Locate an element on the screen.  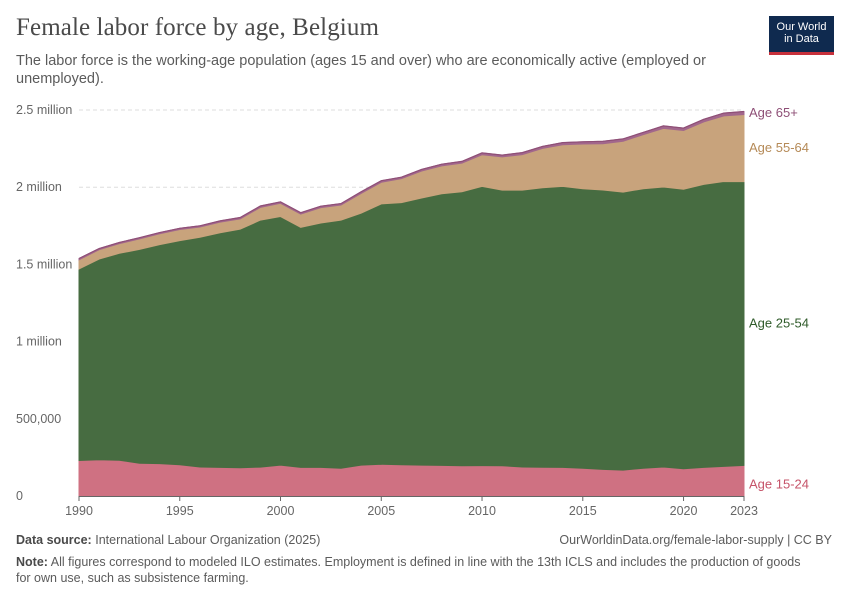
chart-title: Female labor force by age, Belgium is located at coordinates (197, 27).